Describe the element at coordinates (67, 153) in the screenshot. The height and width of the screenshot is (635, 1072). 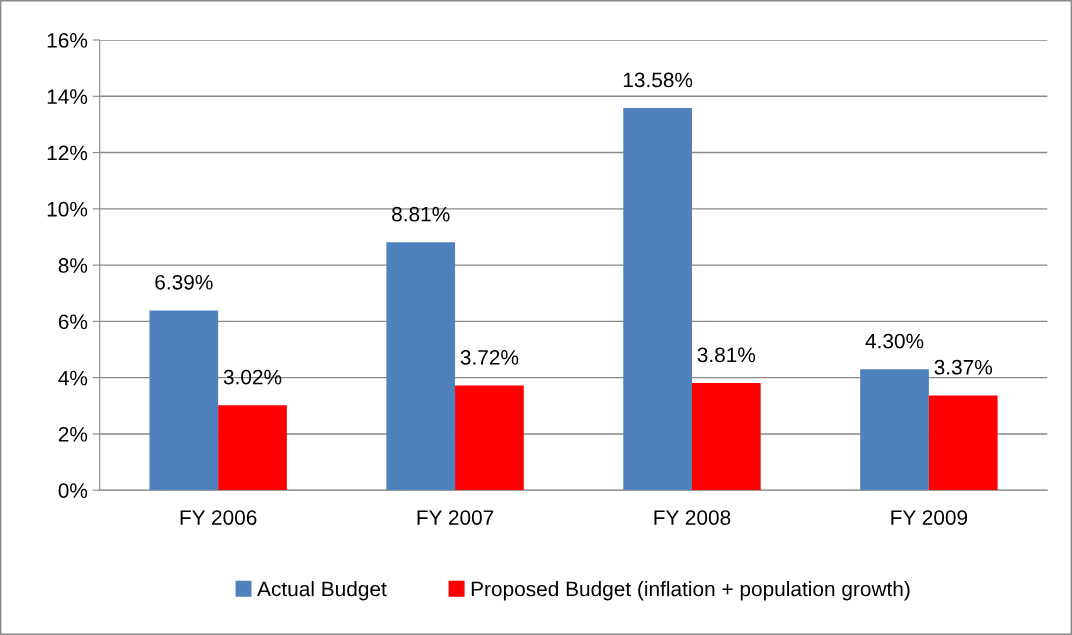
I see `y-tick-label: 12%` at that location.